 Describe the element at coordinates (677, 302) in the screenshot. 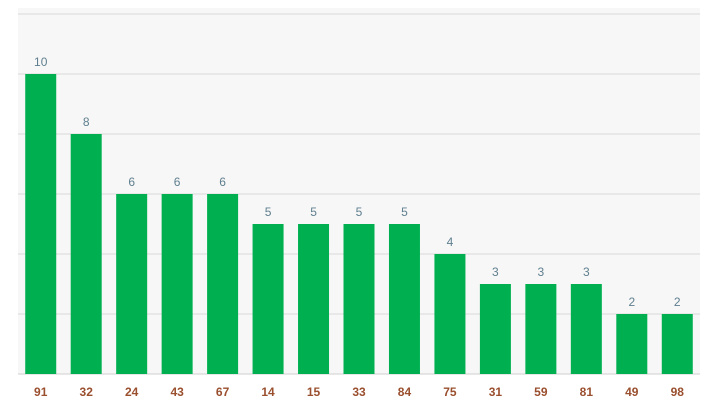

I see `value-label-98: 2` at that location.